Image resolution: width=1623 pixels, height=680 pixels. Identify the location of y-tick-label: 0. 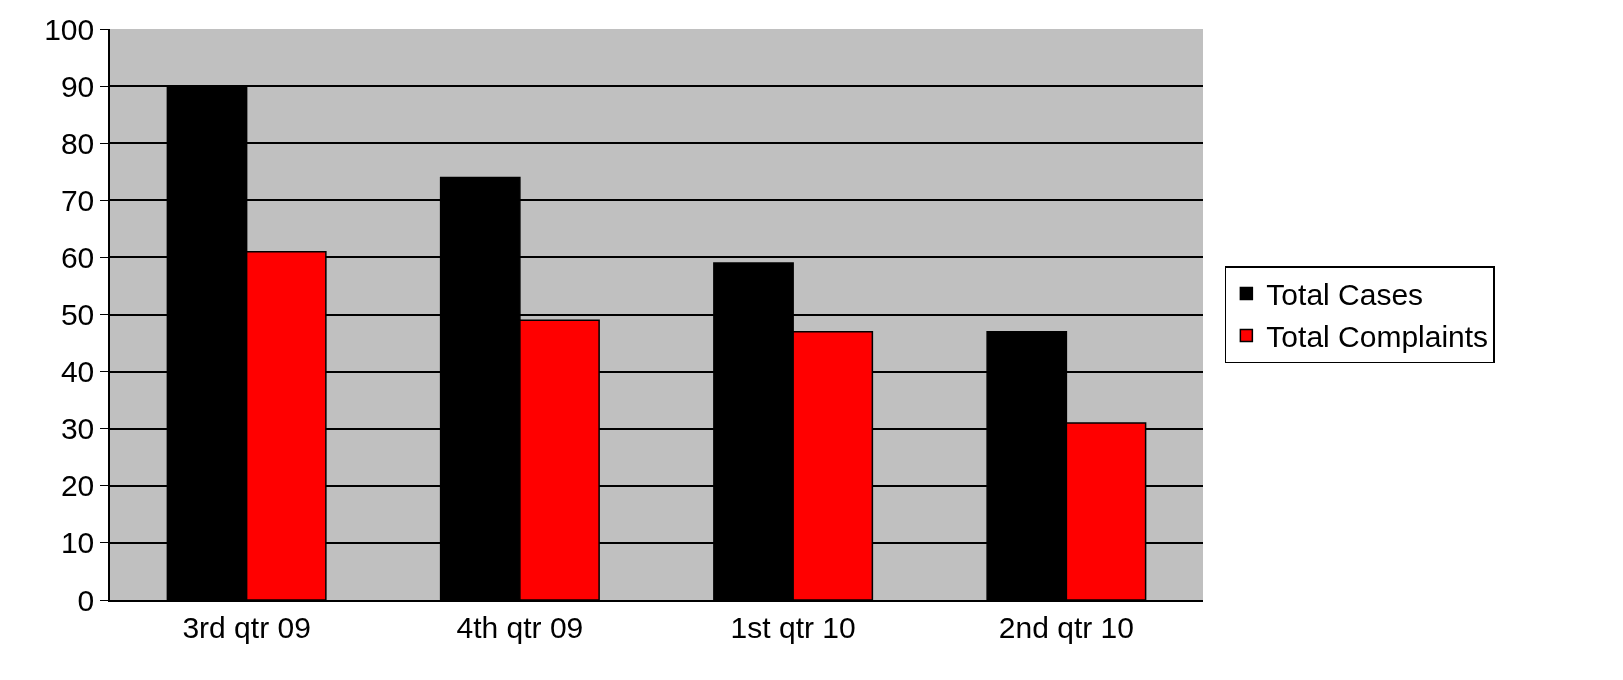
(86, 600).